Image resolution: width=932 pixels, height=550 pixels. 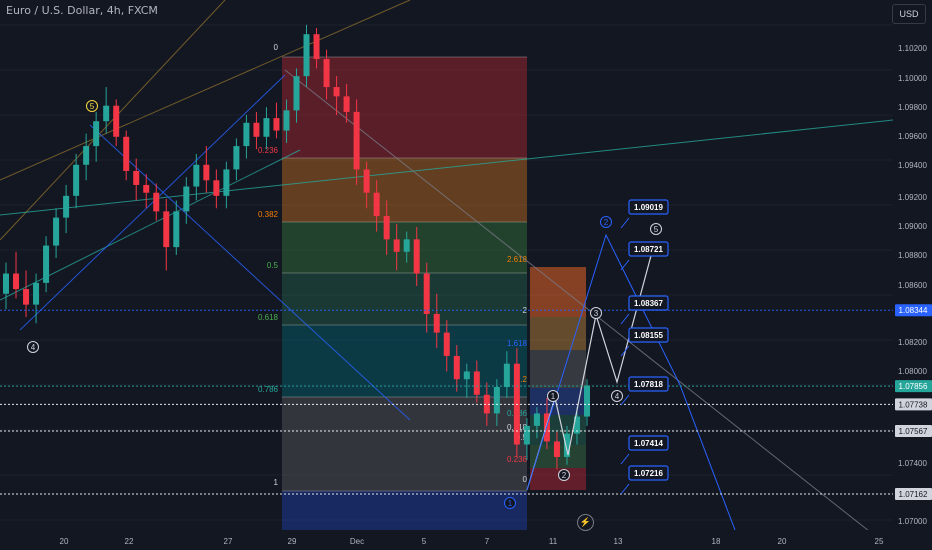 I want to click on y-tick-label: 1.08800, so click(x=912, y=255).